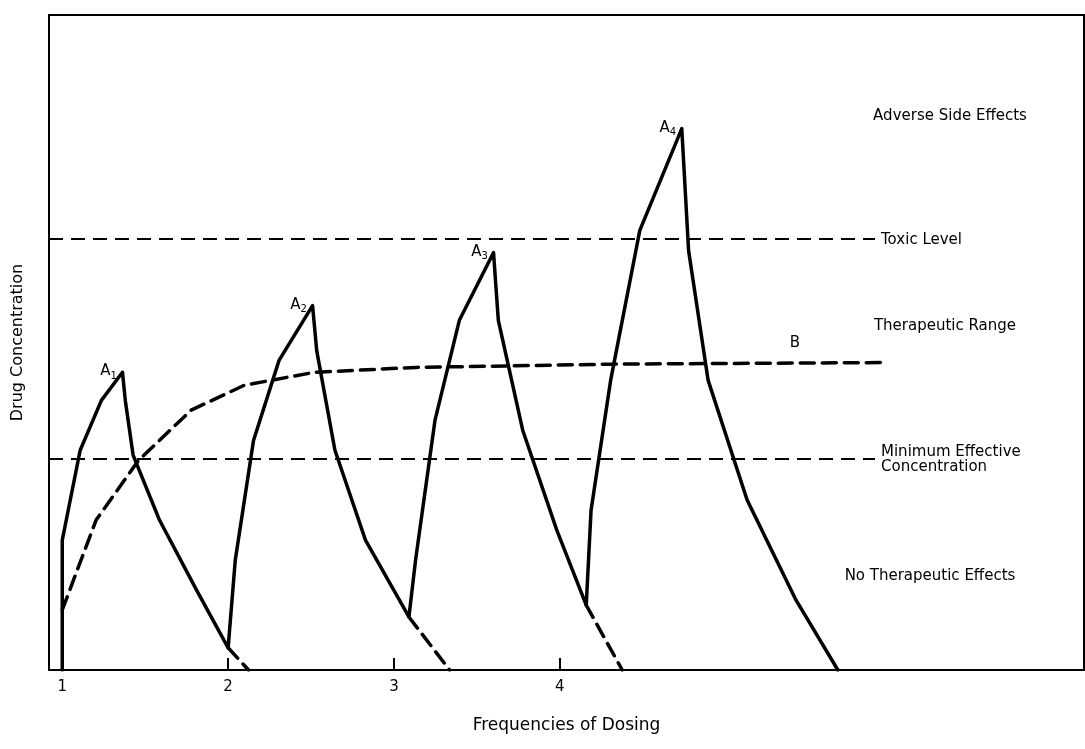 Image resolution: width=1085 pixels, height=749 pixels. I want to click on x-tick-label: 2, so click(228, 685).